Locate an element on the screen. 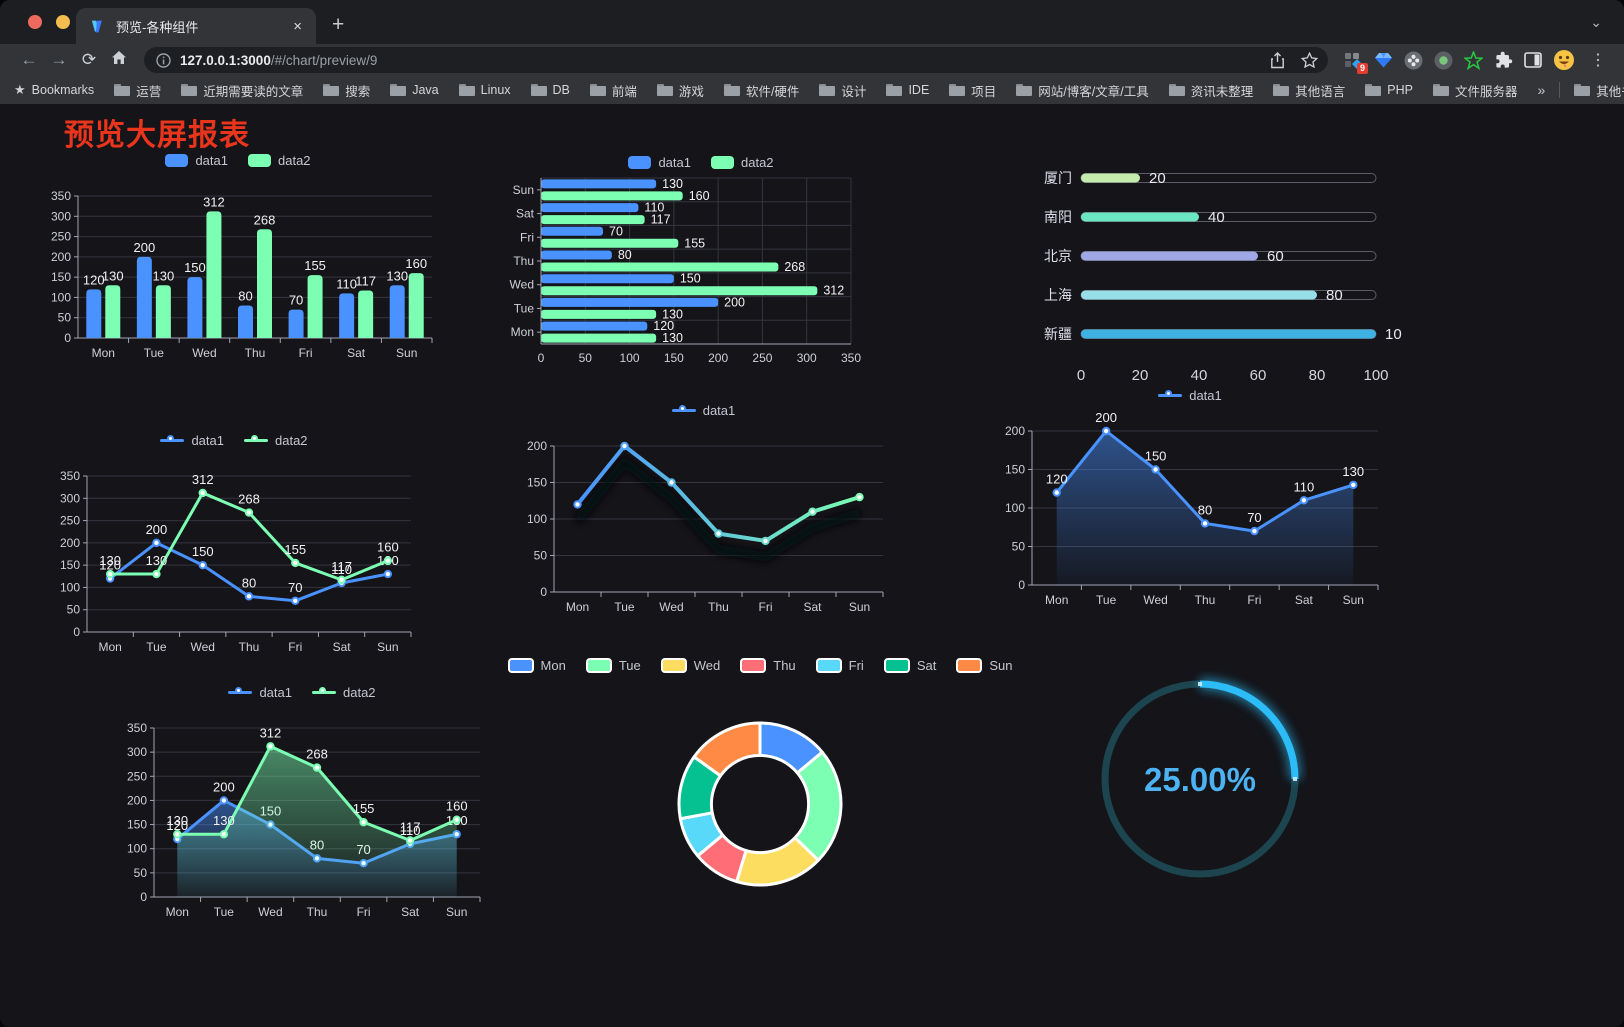 The height and width of the screenshot is (1027, 1624). bookmark-folder-item: 游戏 is located at coordinates (680, 90).